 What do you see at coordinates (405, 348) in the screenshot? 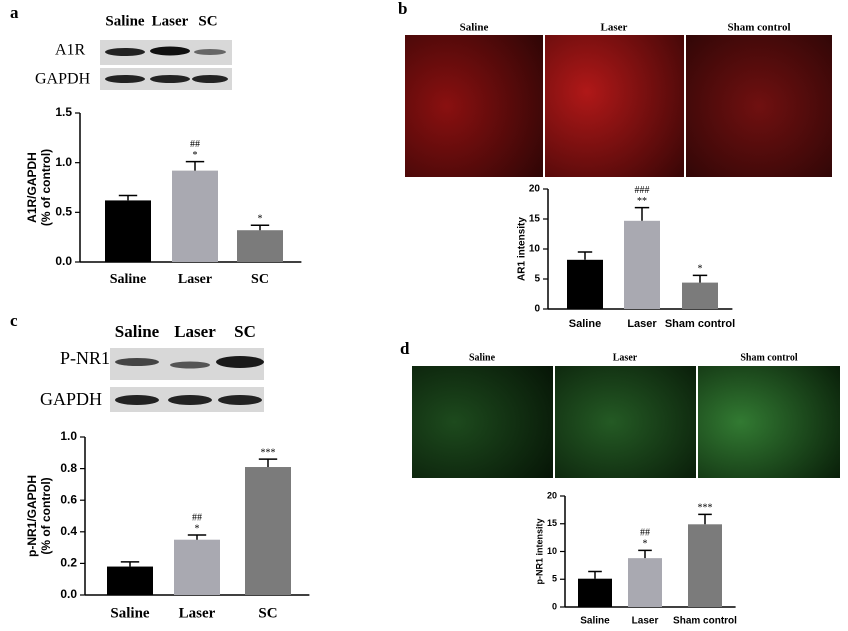
I see `panel-label: d` at bounding box center [405, 348].